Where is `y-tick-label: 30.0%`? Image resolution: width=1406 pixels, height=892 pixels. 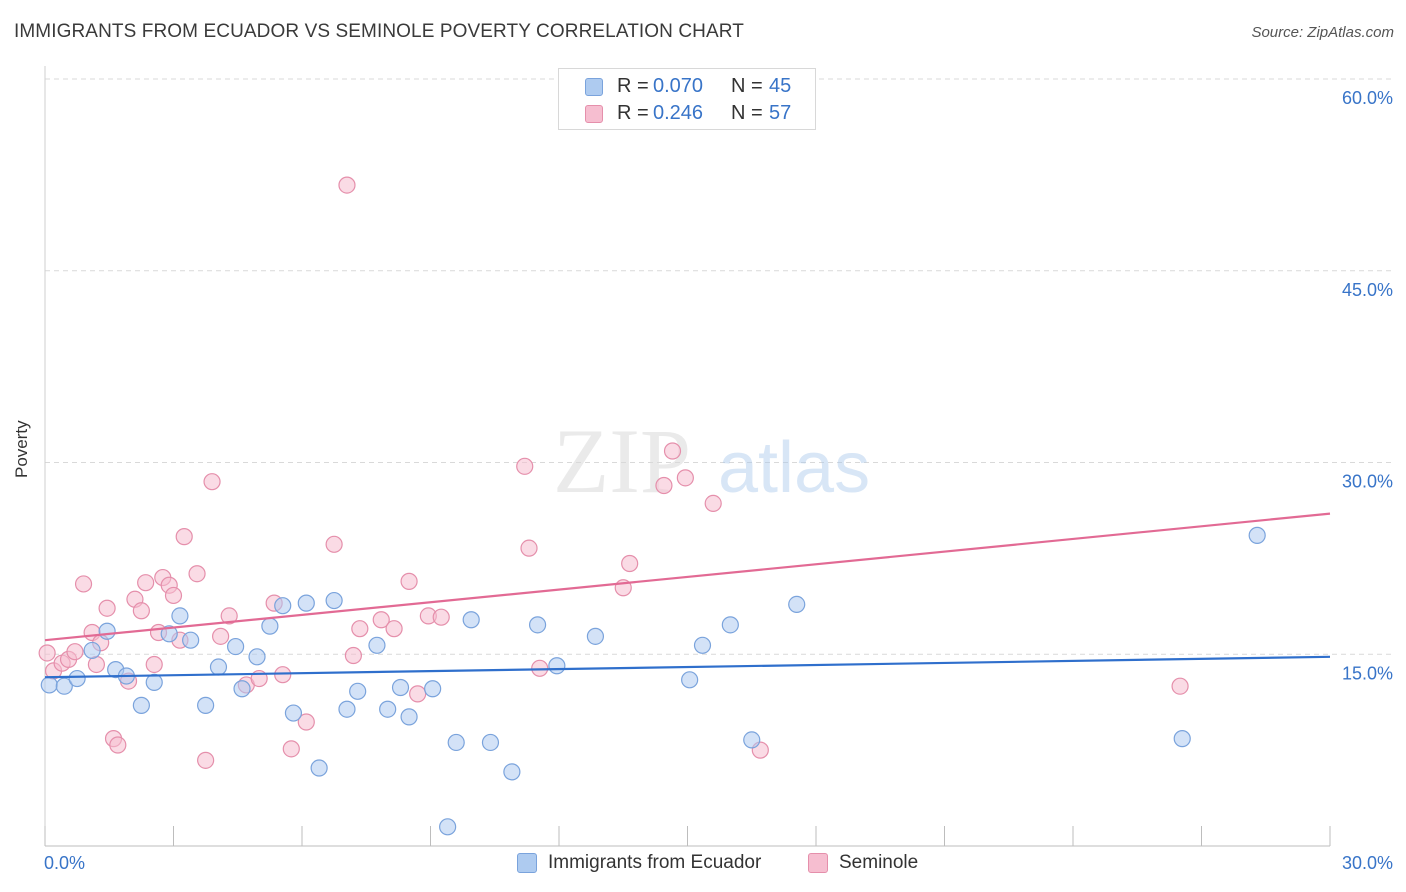 y-tick-label: 30.0% is located at coordinates (1367, 482).